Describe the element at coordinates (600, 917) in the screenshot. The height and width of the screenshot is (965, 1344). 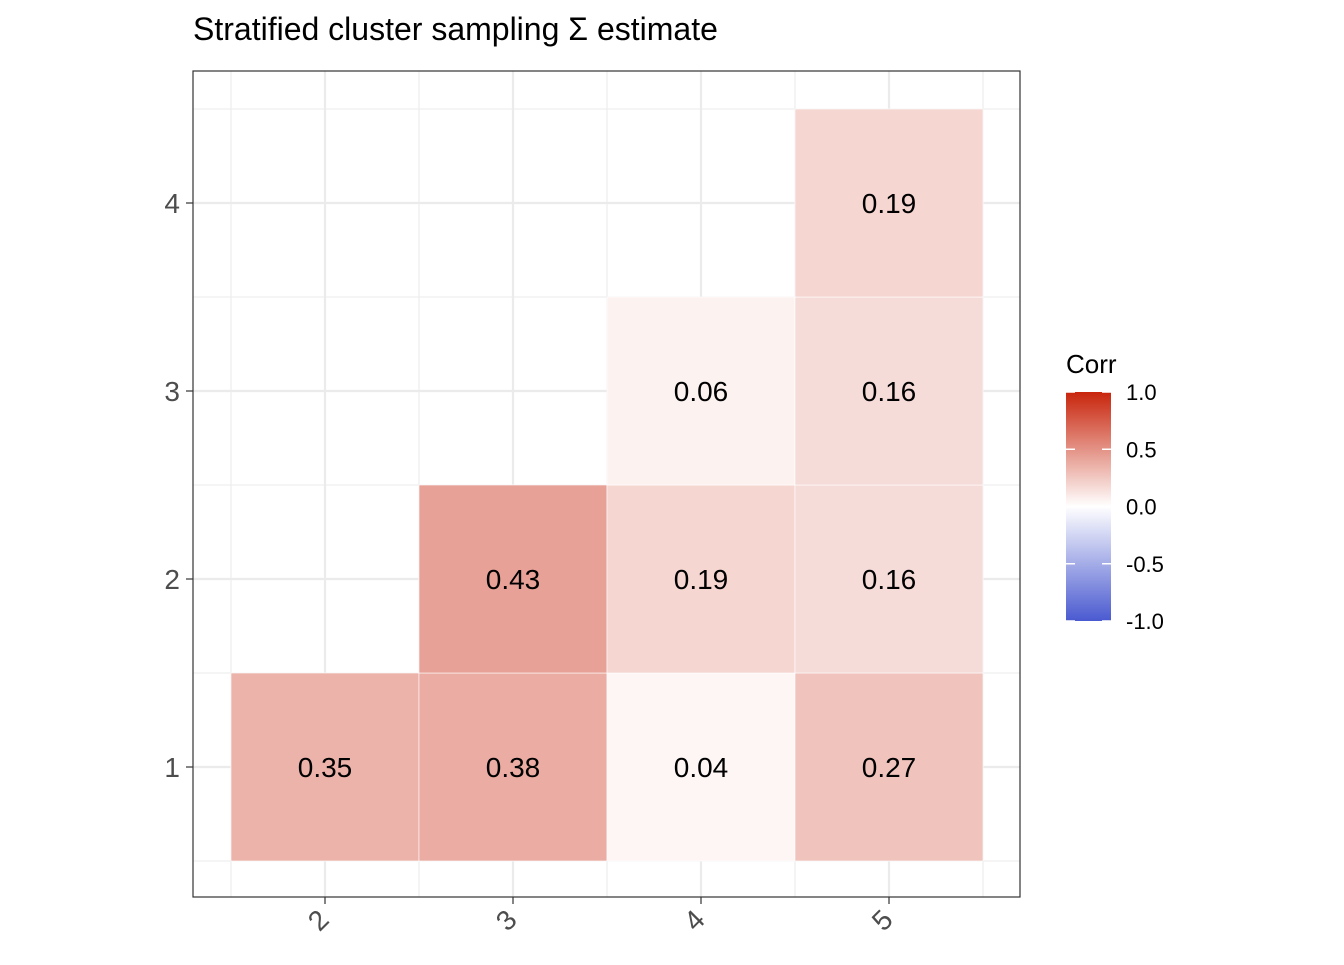
I see `x-axis: 2 3 4 5` at that location.